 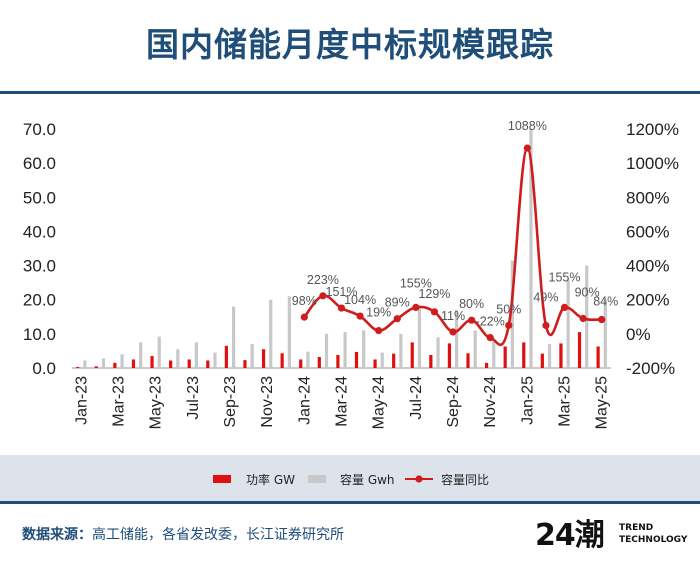 What do you see at coordinates (453, 402) in the screenshot?
I see `x-tick-label: Sep-24` at bounding box center [453, 402].